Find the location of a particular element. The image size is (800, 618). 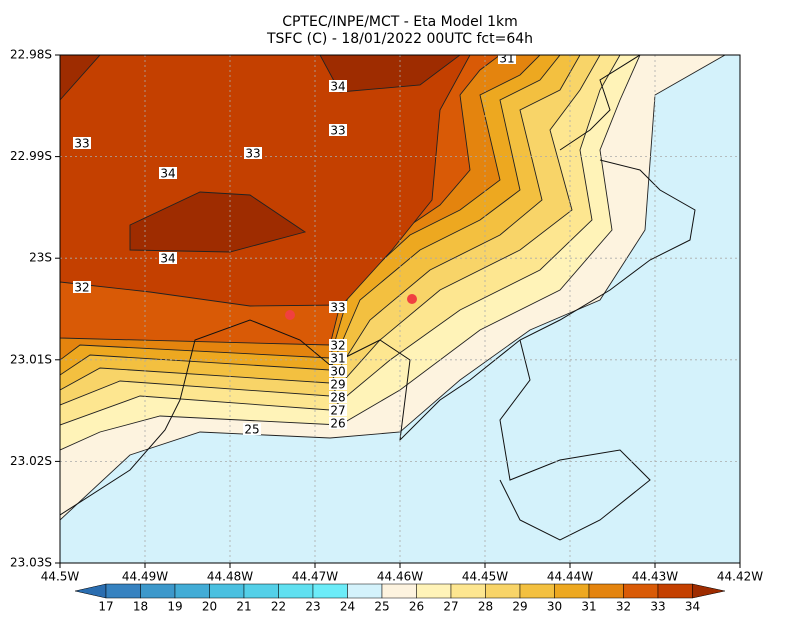

title-line: CPTEC/INPE/MCT - Eta Model 1km is located at coordinates (400, 22).